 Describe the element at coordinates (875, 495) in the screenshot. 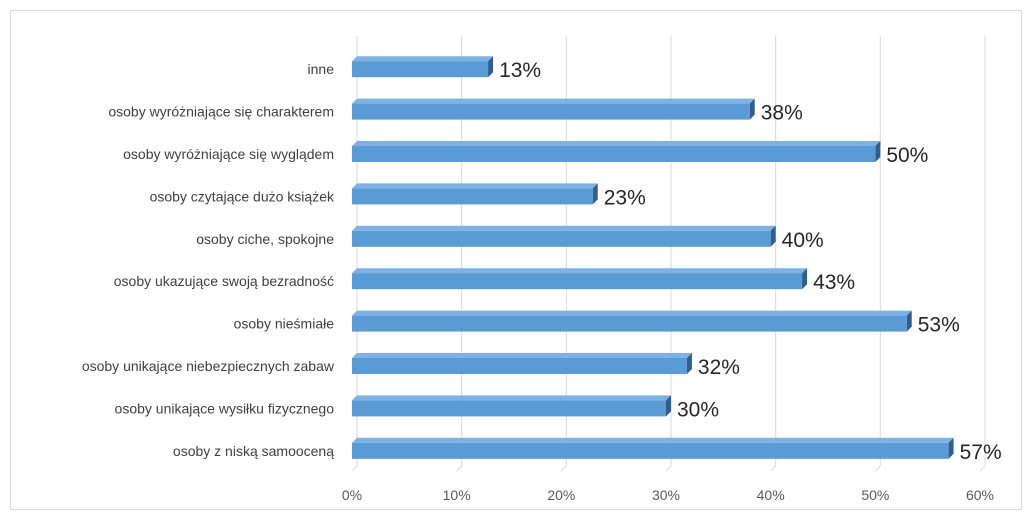

I see `x-tick-label: 50%` at that location.